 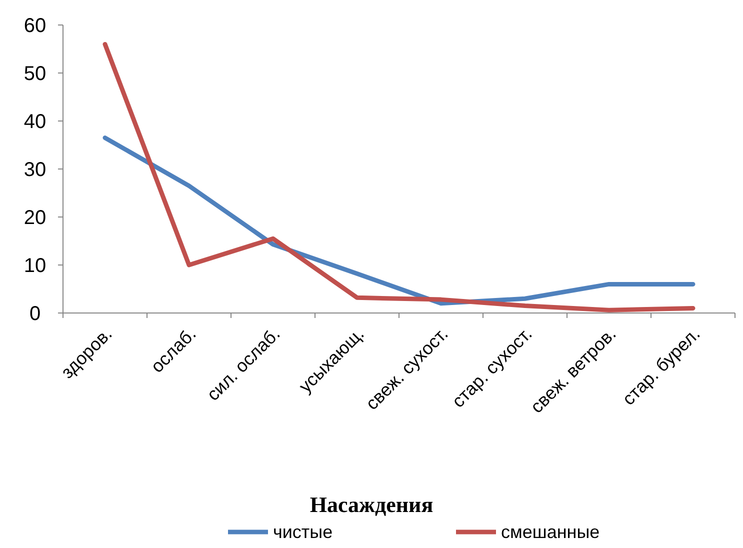 What do you see at coordinates (35, 314) in the screenshot?
I see `y-tick-label: 0` at bounding box center [35, 314].